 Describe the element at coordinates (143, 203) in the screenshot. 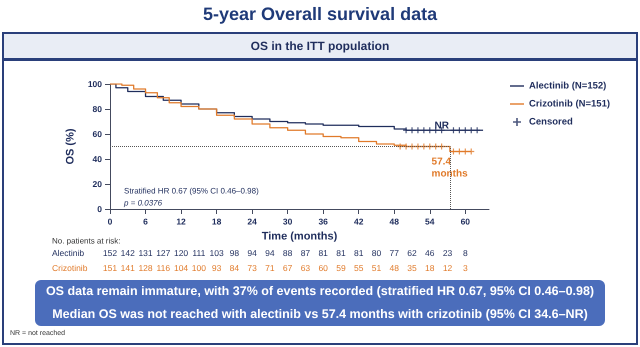

I see `annotation: p = 0.0376` at that location.